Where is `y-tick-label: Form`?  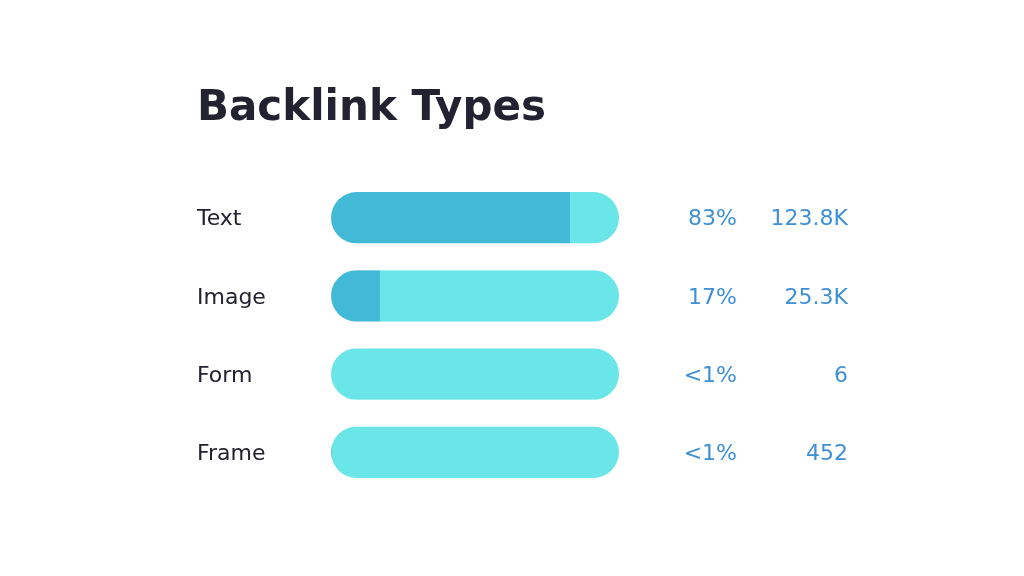 y-tick-label: Form is located at coordinates (225, 374).